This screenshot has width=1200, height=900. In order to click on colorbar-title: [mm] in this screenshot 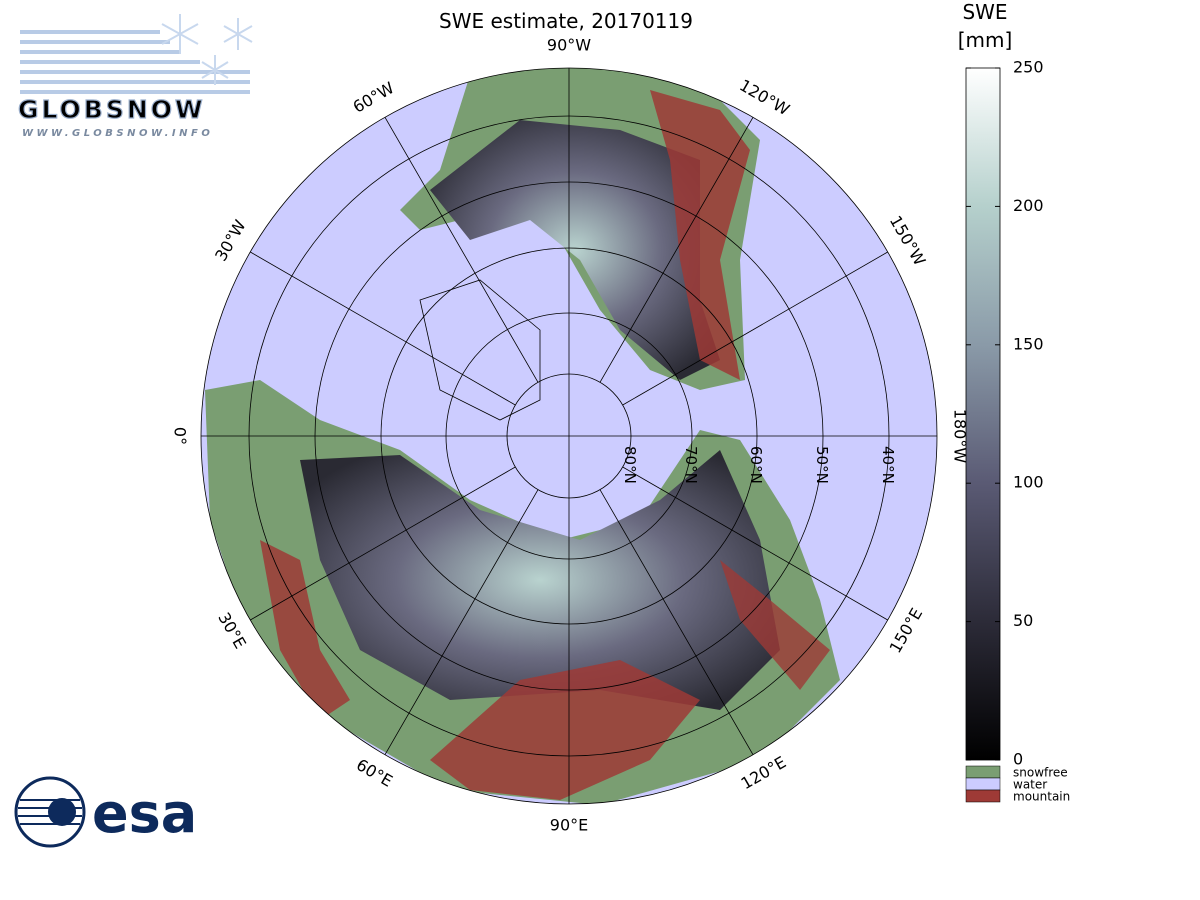, I will do `click(985, 40)`.